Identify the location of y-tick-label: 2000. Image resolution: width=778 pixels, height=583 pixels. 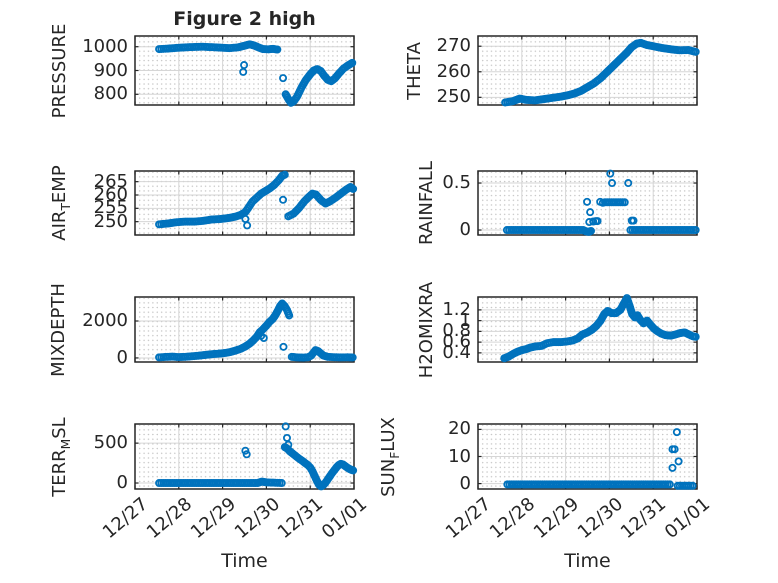
(105, 320).